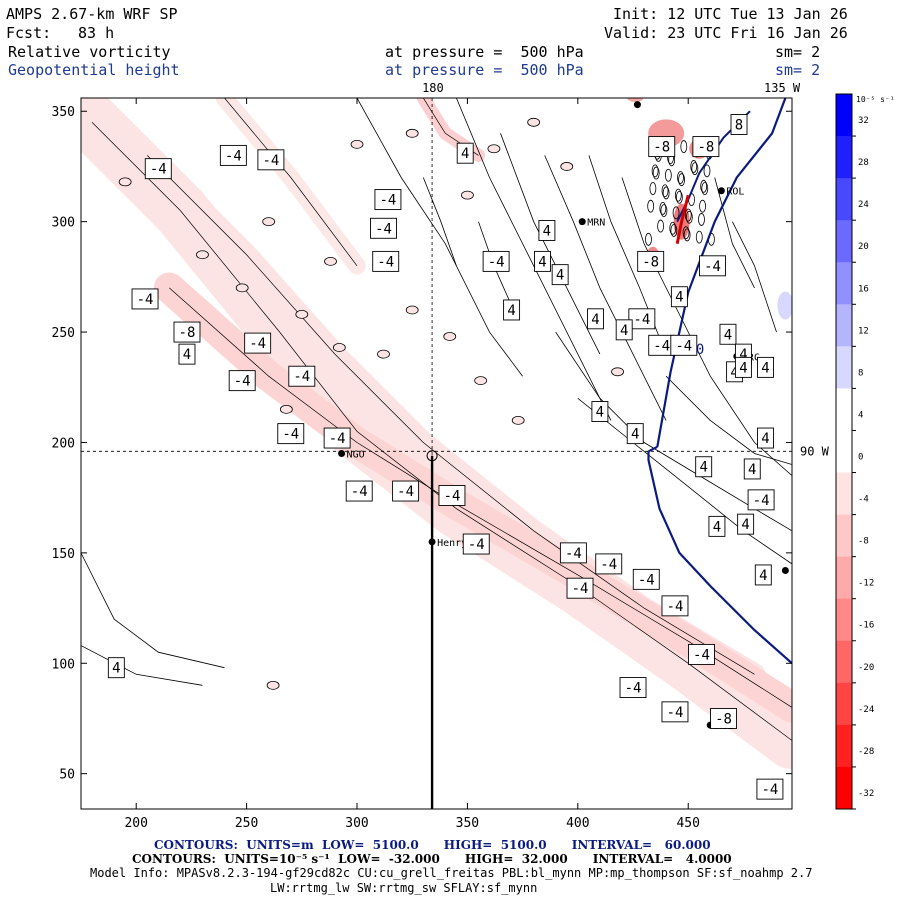 This screenshot has height=900, width=900. What do you see at coordinates (863, 205) in the screenshot?
I see `colorbar-label: 24` at bounding box center [863, 205].